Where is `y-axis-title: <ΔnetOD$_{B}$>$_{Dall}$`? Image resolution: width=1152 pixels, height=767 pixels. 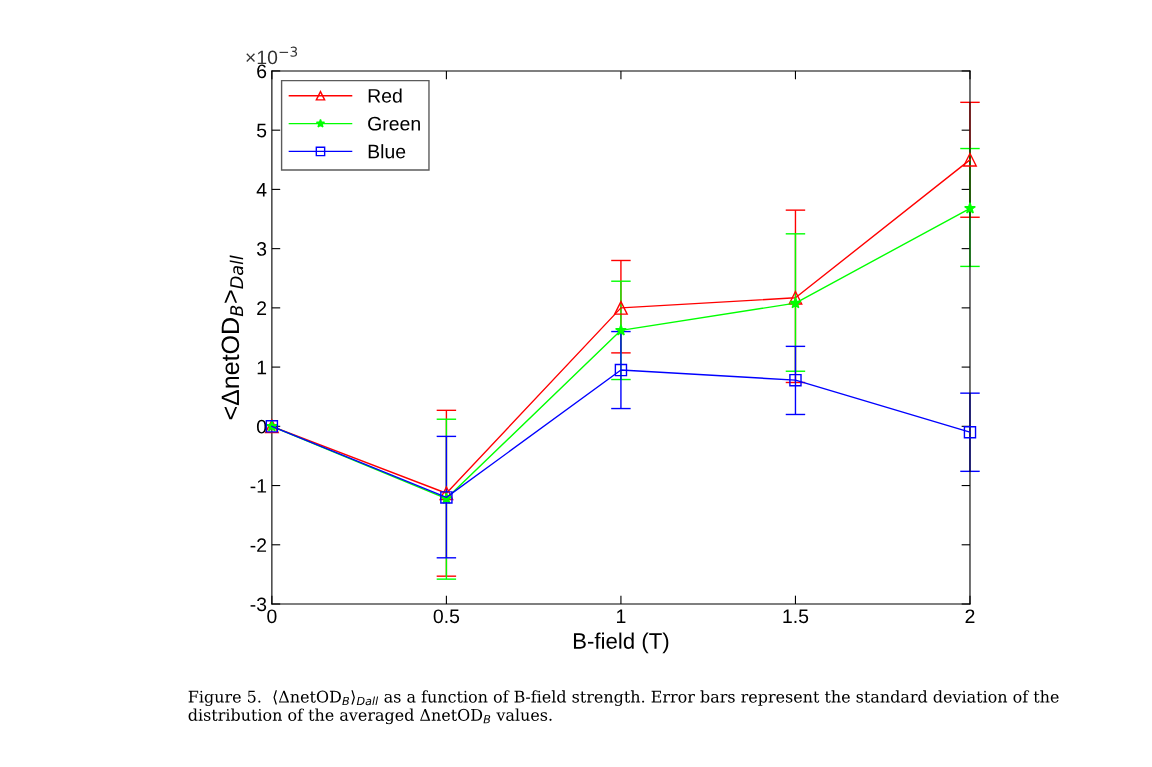
y-axis-title: <ΔnetOD$_{B}$>$_{Dall}$ is located at coordinates (232, 337).